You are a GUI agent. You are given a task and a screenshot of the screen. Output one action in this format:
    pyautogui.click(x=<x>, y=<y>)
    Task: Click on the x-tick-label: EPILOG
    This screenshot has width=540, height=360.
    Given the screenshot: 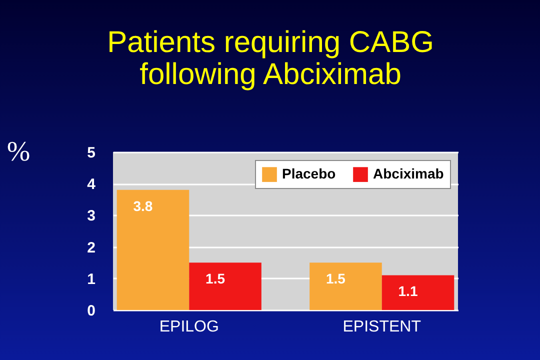 What is the action you would take?
    pyautogui.click(x=189, y=327)
    